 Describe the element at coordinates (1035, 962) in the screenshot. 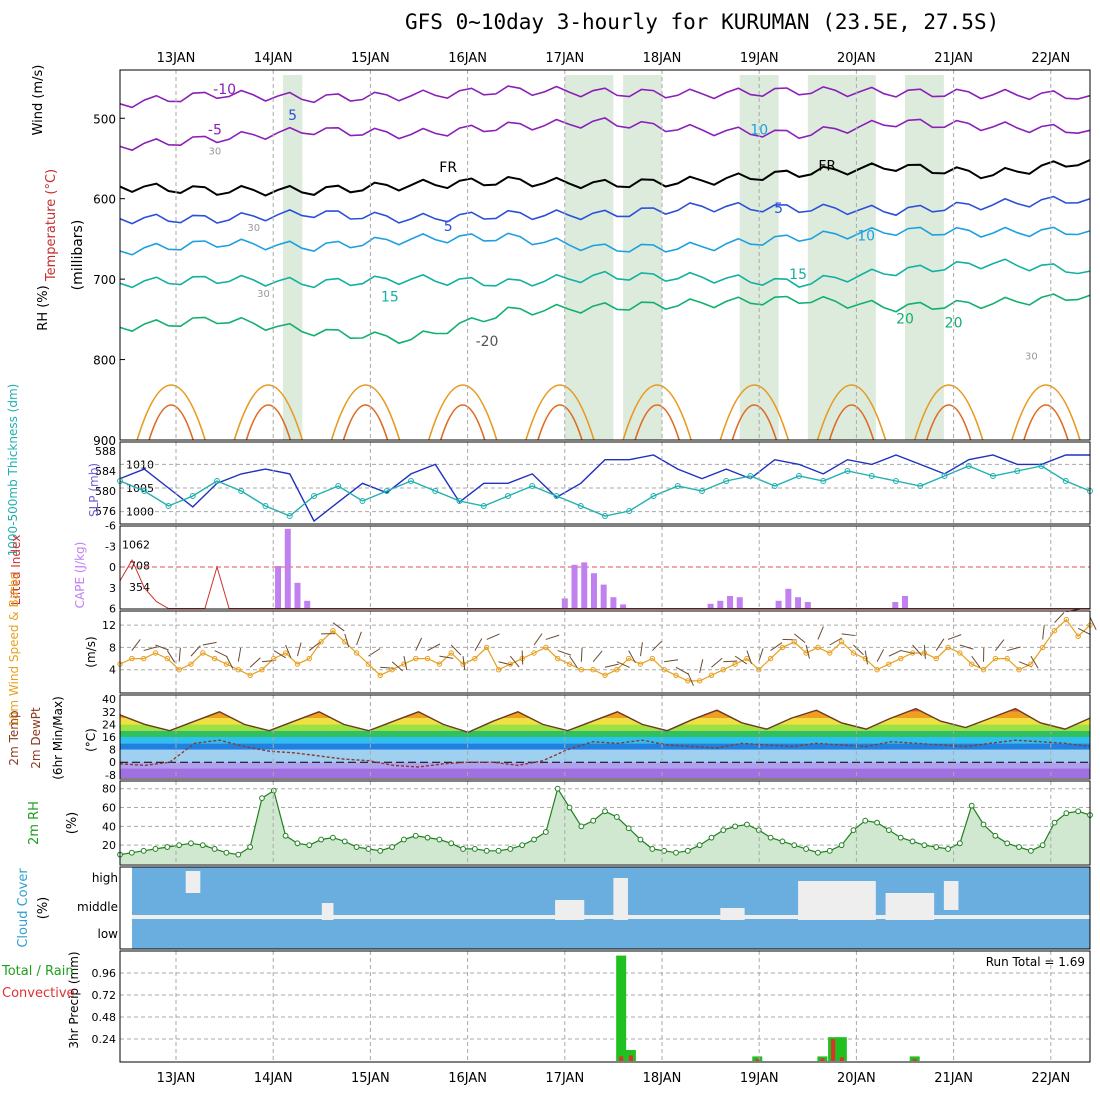

I see `run-total: Run Total = 1.69` at that location.